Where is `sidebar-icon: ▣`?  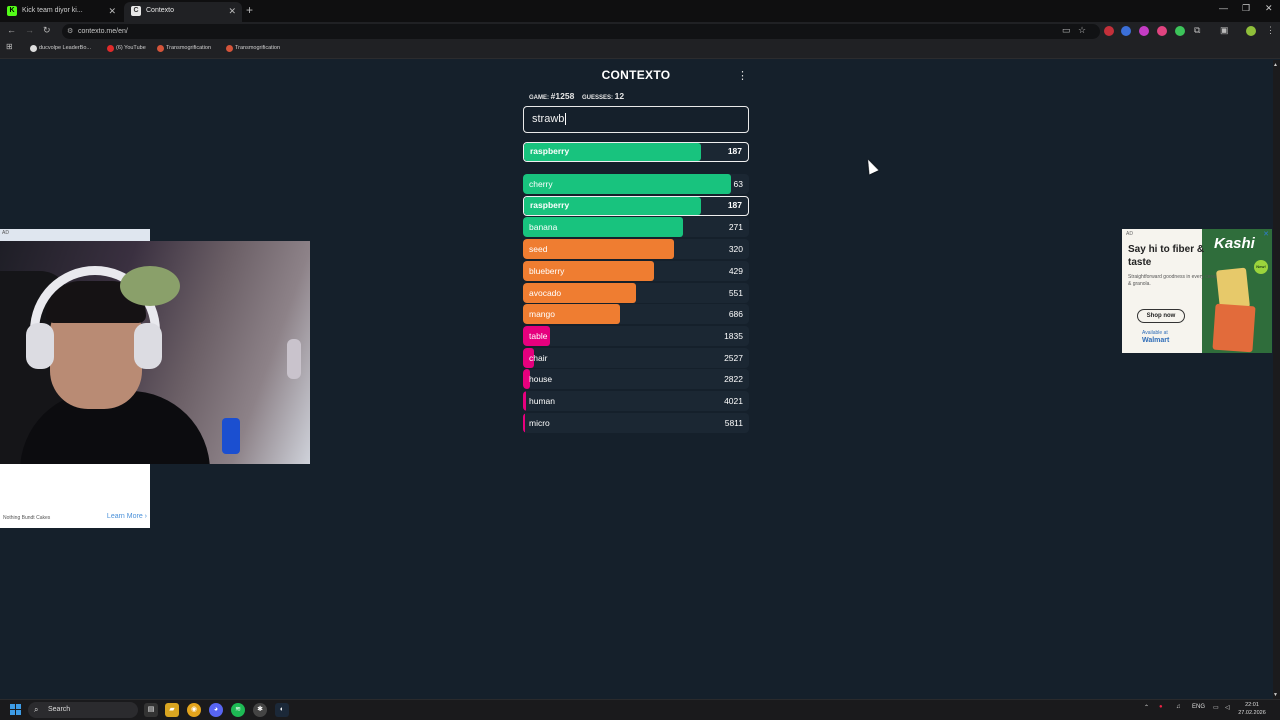 sidebar-icon: ▣ is located at coordinates (1224, 30).